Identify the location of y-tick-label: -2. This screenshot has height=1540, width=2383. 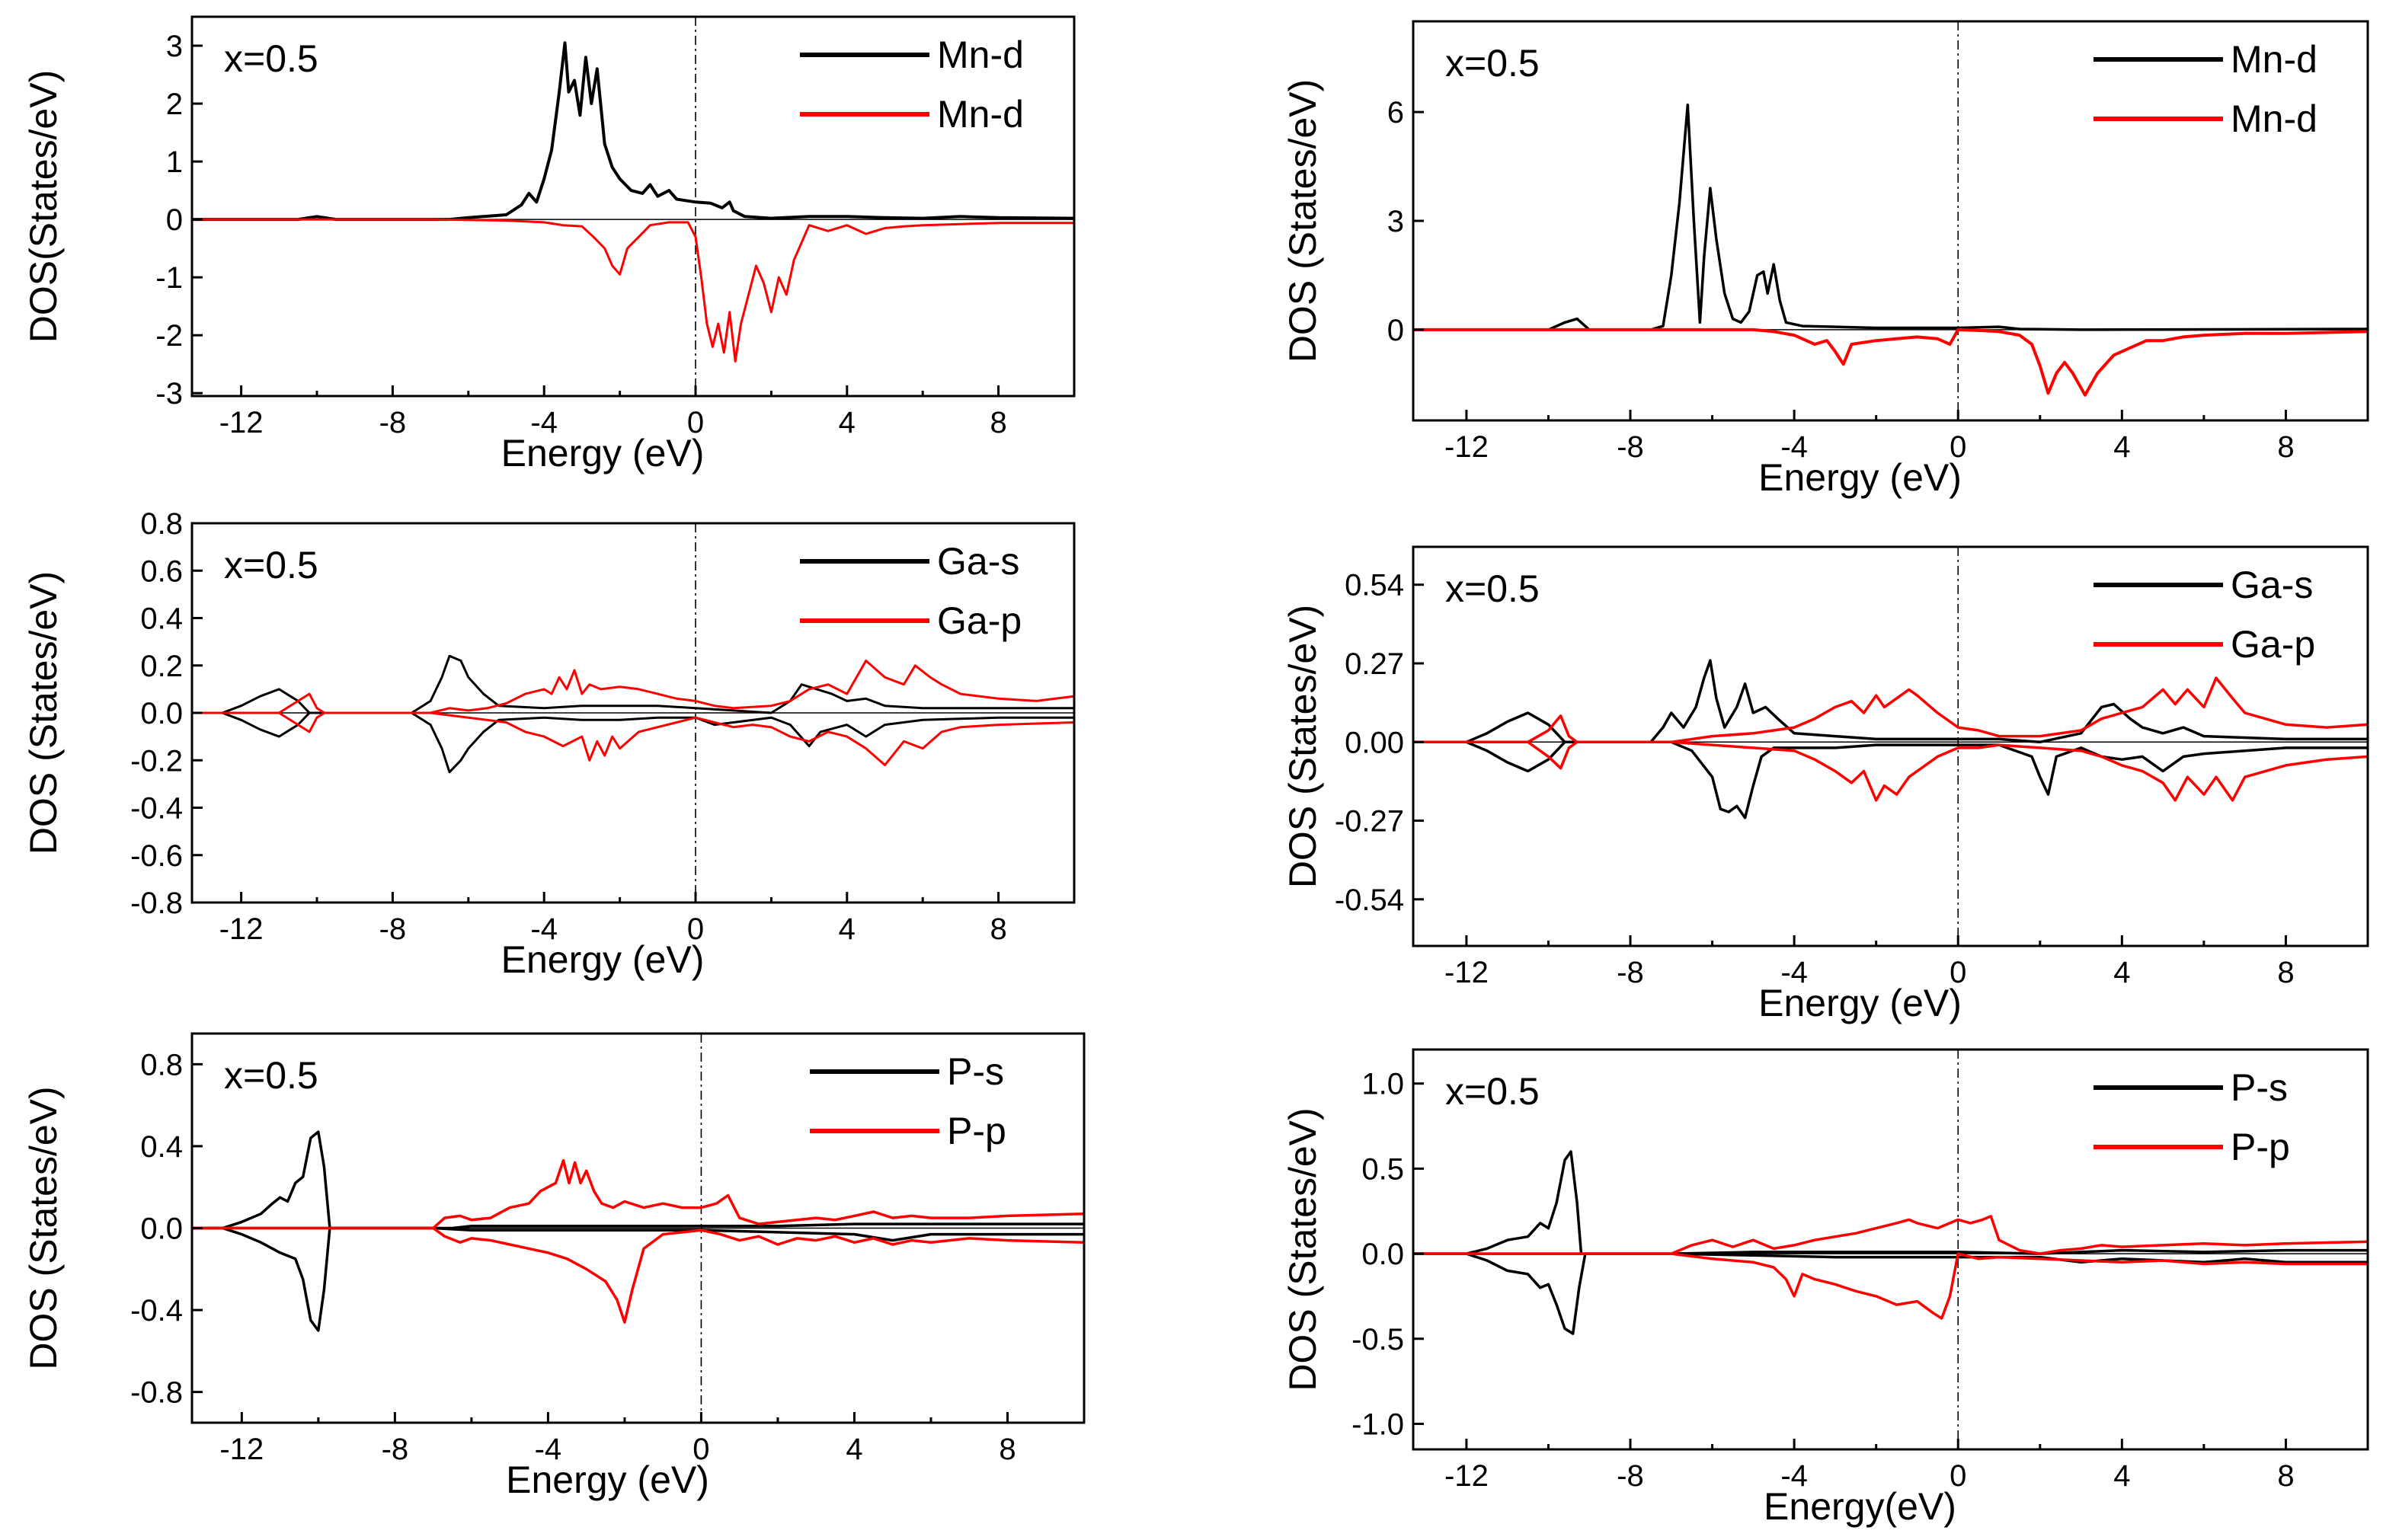
(169, 336).